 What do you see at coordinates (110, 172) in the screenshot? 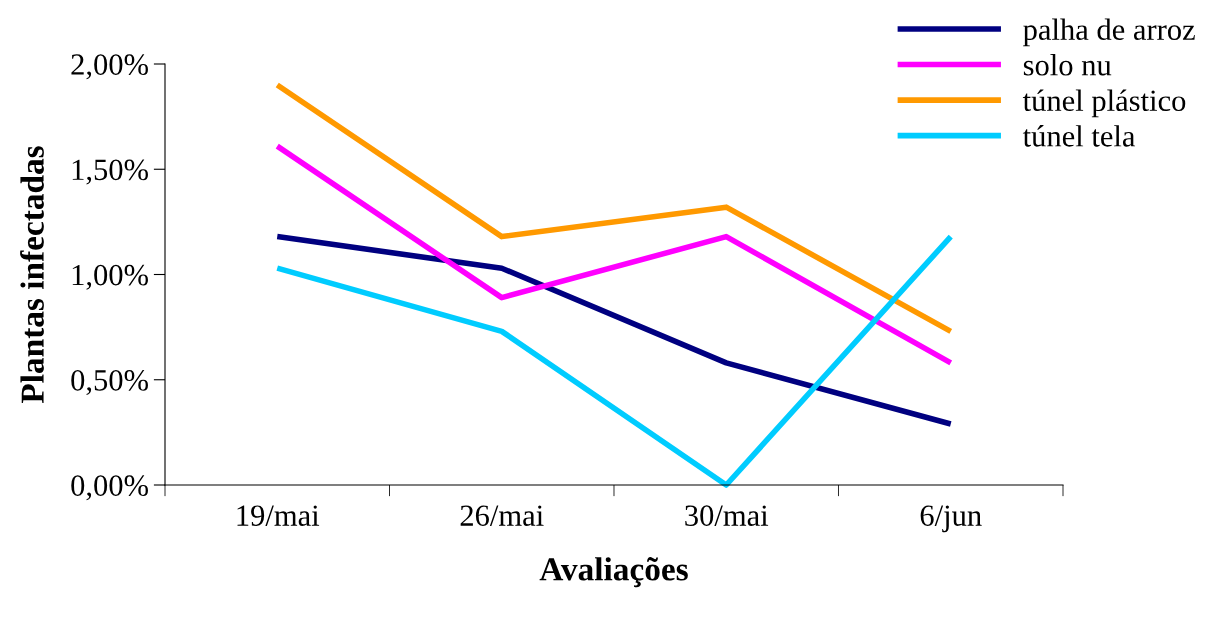
I see `y-tick-label: 1,50%` at bounding box center [110, 172].